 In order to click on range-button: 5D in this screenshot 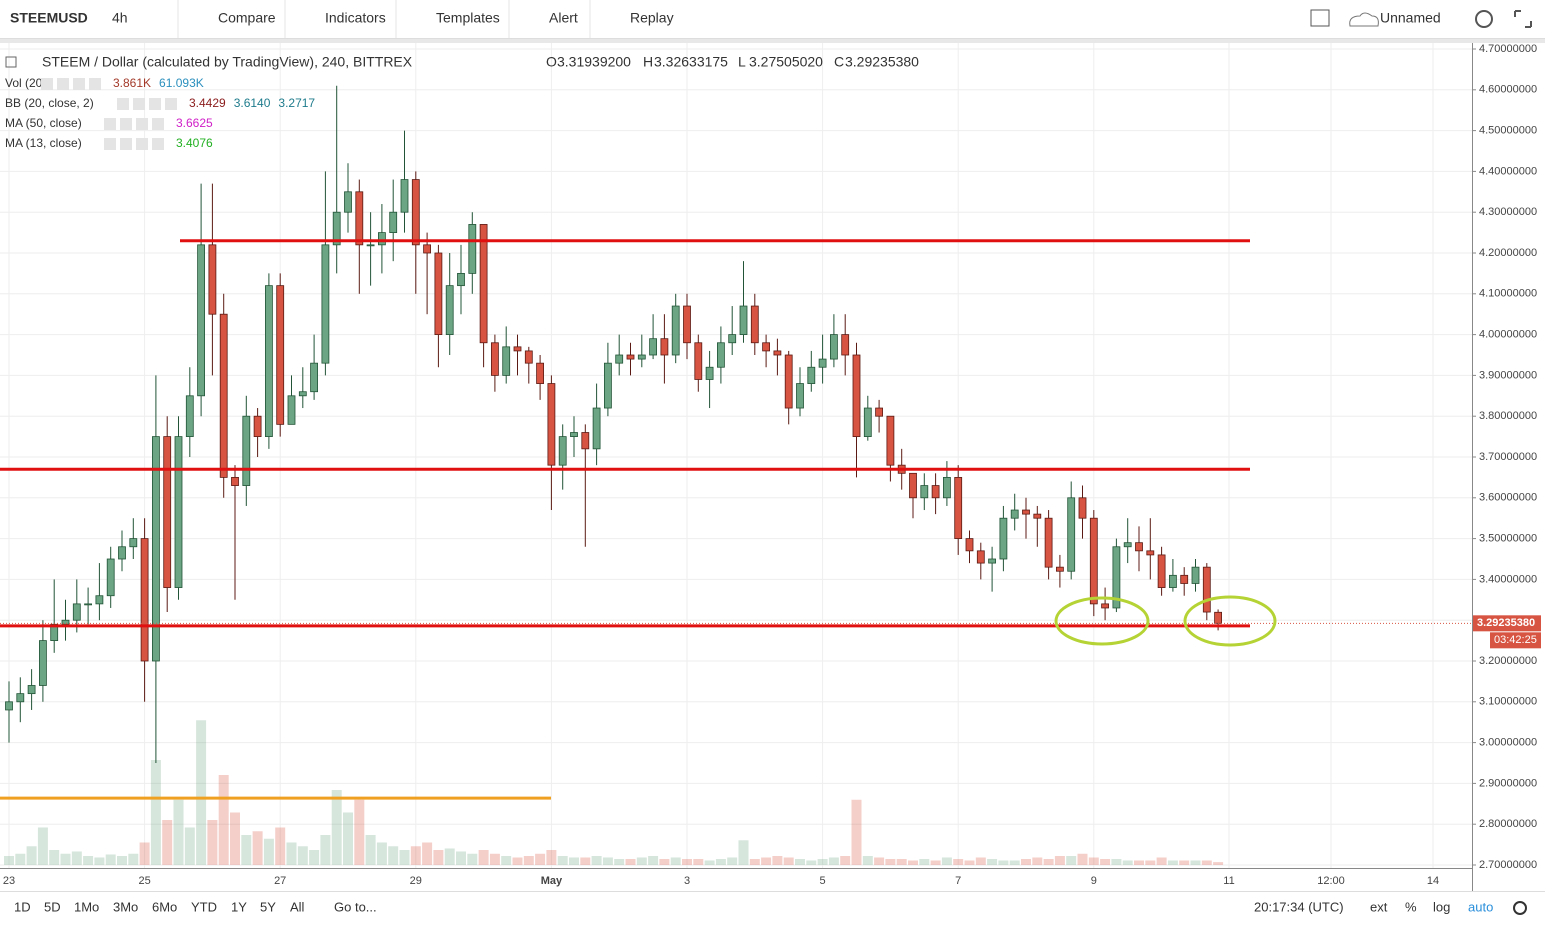, I will do `click(52, 906)`.